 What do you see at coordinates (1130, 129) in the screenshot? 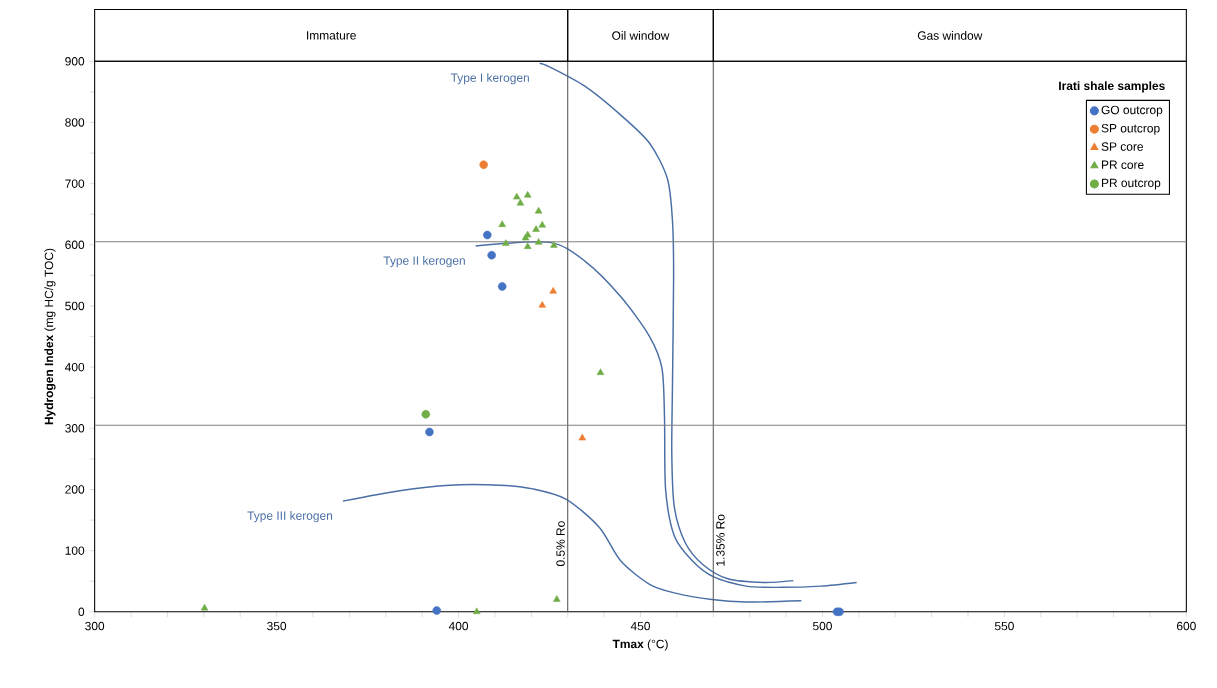
I see `legend-label: SP outcrop` at bounding box center [1130, 129].